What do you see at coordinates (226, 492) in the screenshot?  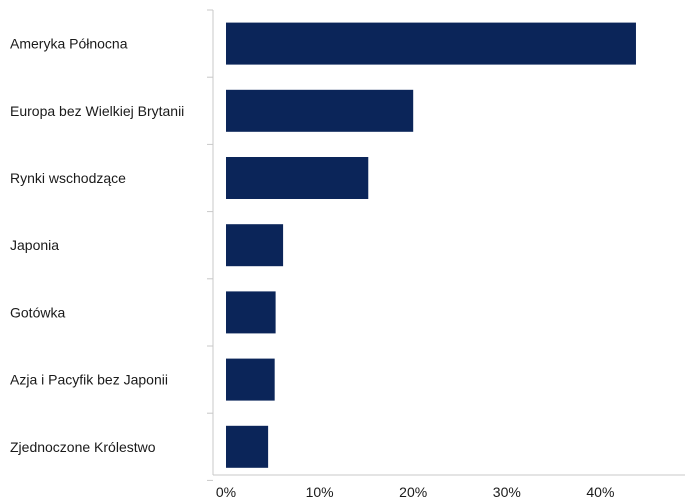 I see `x-tick-label: 0%` at bounding box center [226, 492].